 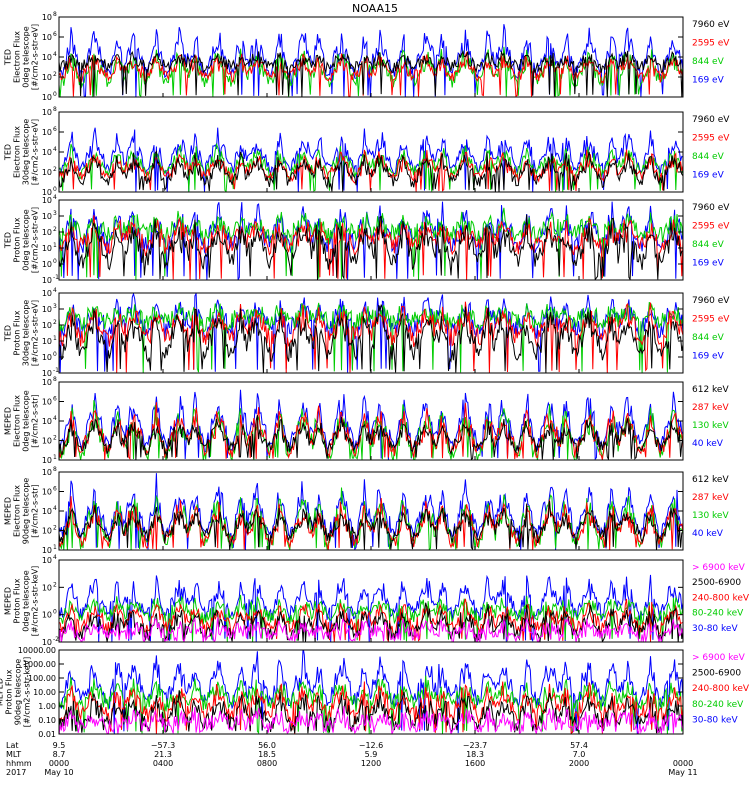 What do you see at coordinates (55, 322) in the screenshot?
I see `y-tick-exponent: 2` at bounding box center [55, 322].